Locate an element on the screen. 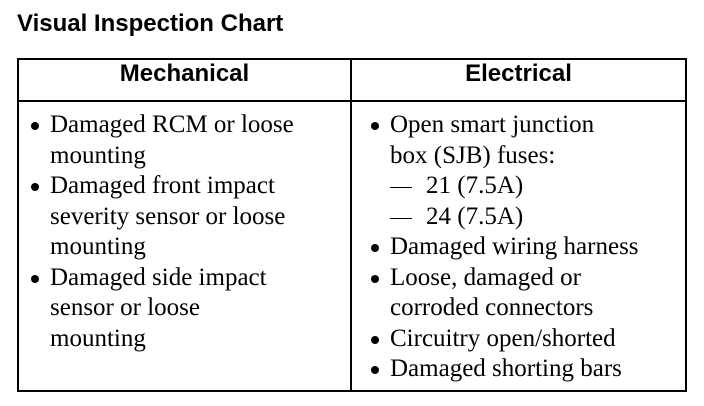 The image size is (704, 406). item-text: Damaged RCM or loose is located at coordinates (172, 124).